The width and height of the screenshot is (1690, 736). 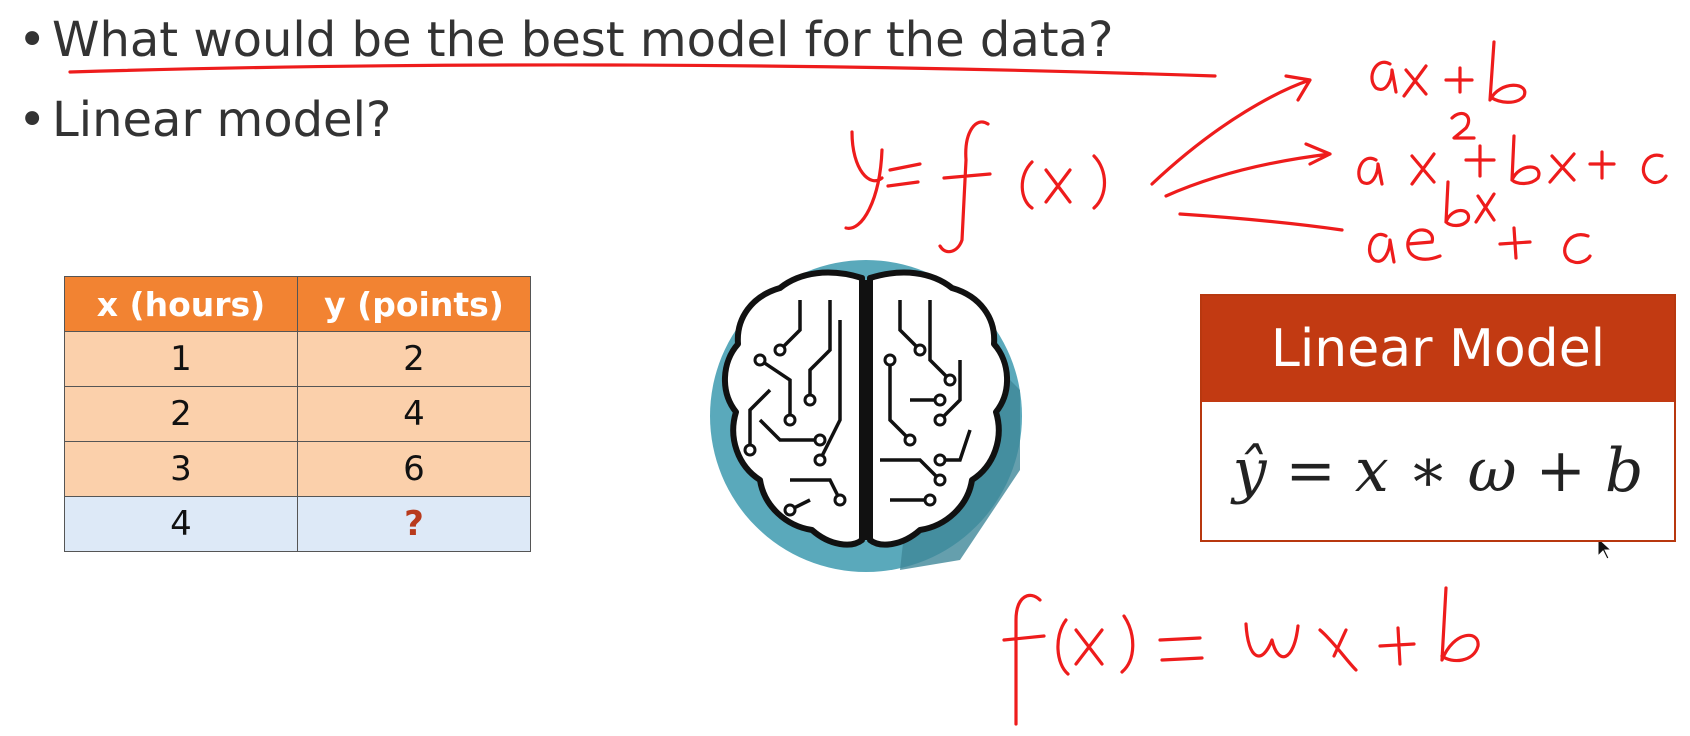 I want to click on table-row: 3 6, so click(x=297, y=469).